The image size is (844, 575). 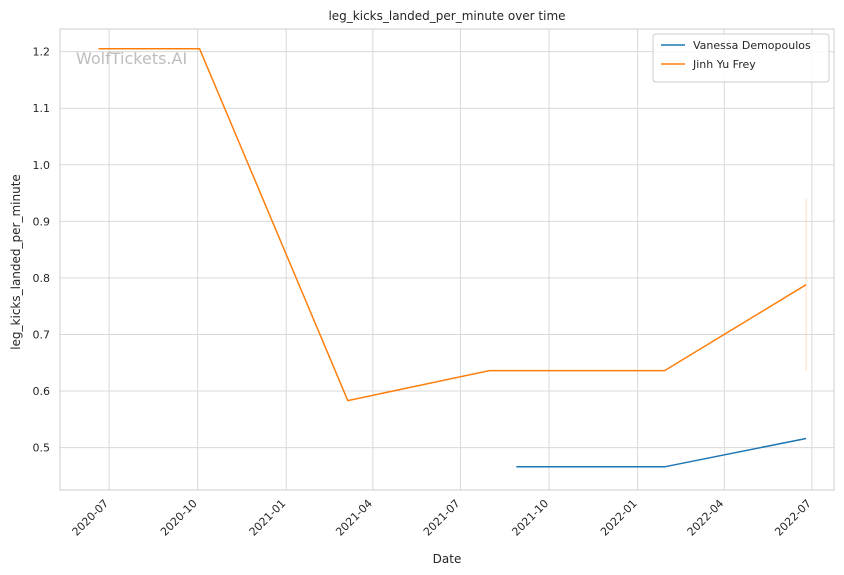 I want to click on chart-title: leg_kicks_landed_per_minute over time, so click(x=446, y=16).